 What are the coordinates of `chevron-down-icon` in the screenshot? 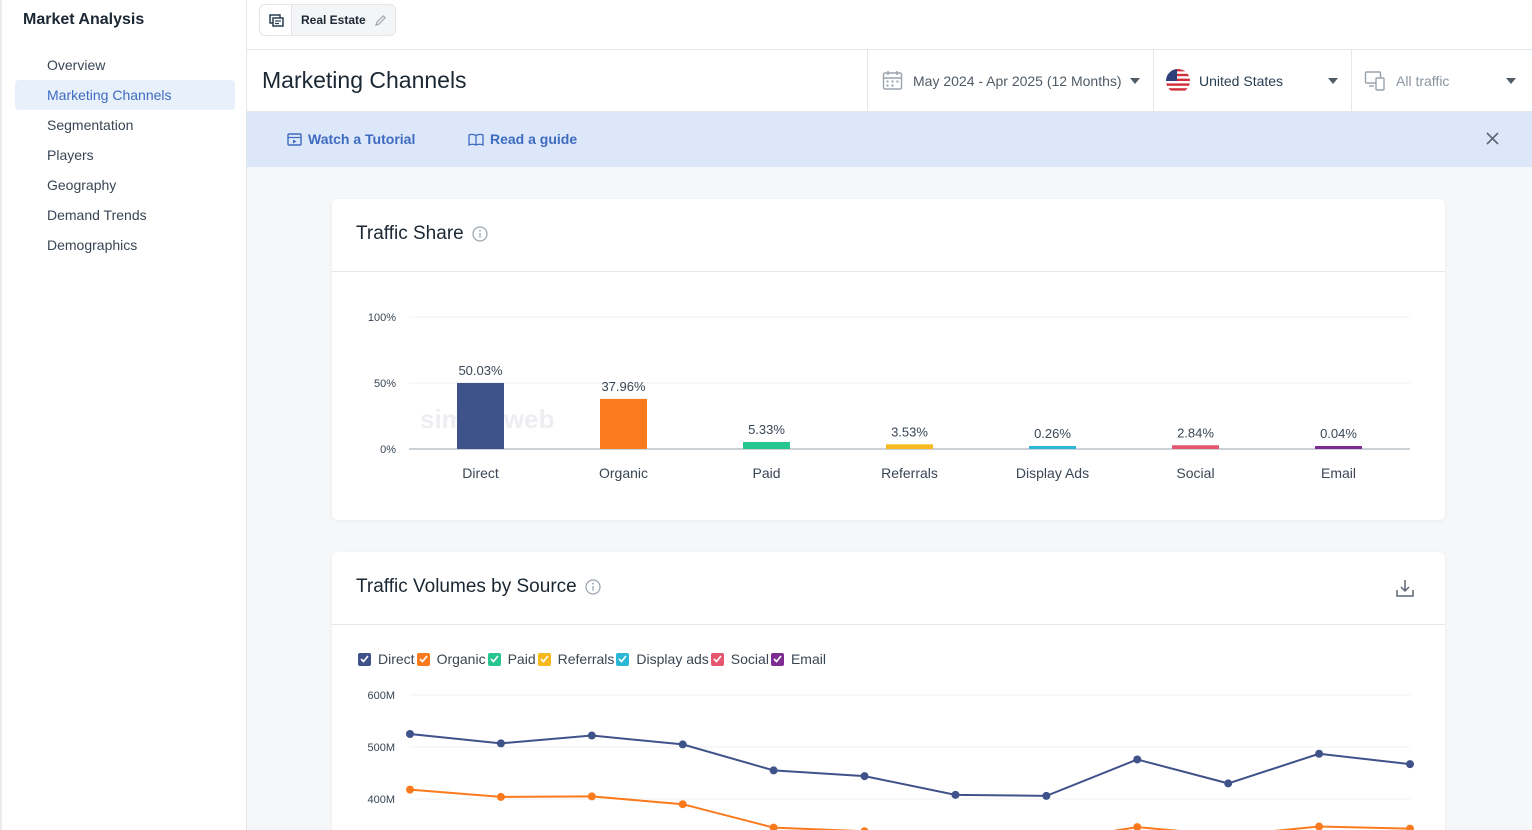 It's located at (1333, 81).